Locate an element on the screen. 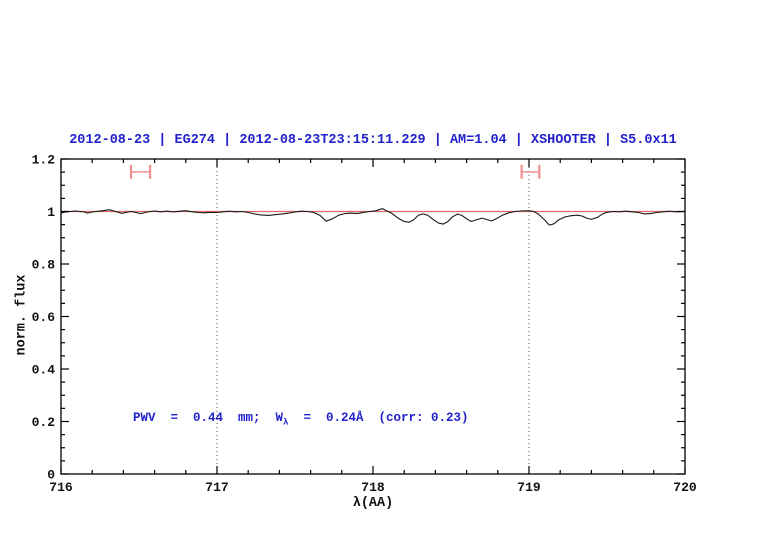  y-tick-label: 0 is located at coordinates (51, 475).